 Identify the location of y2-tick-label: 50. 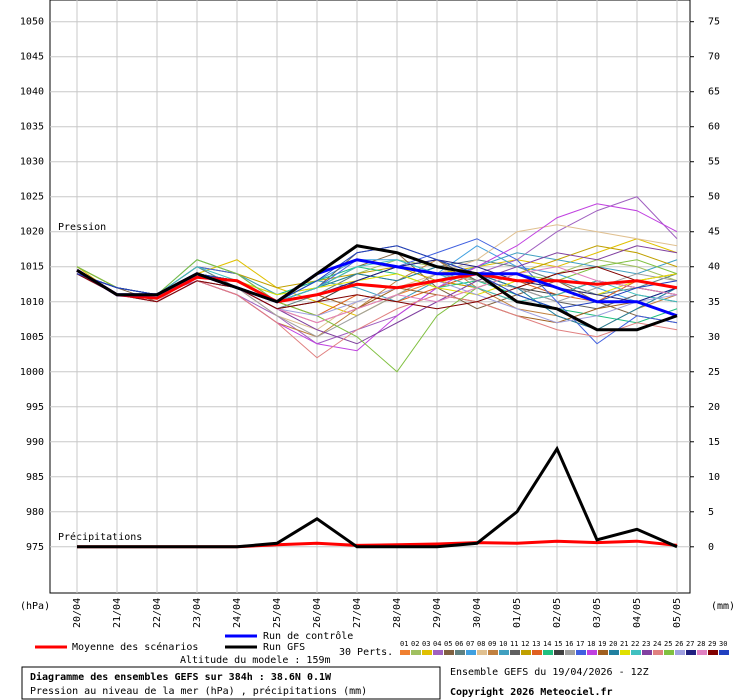
(714, 197).